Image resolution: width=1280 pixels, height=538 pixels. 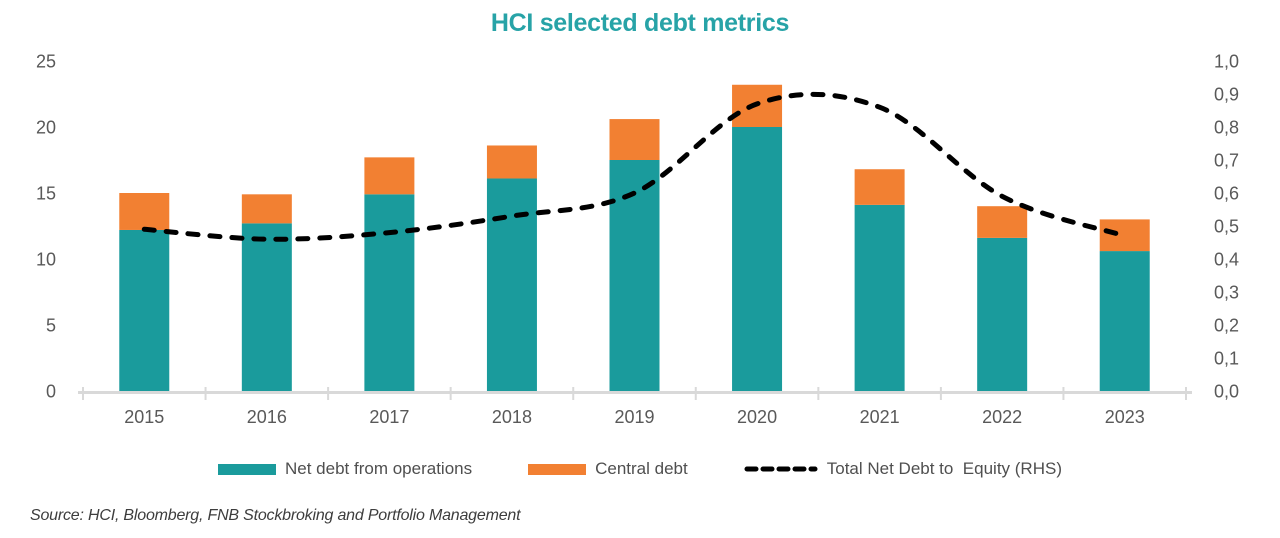 I want to click on right-axis-tick-label: 0,7, so click(x=1226, y=161).